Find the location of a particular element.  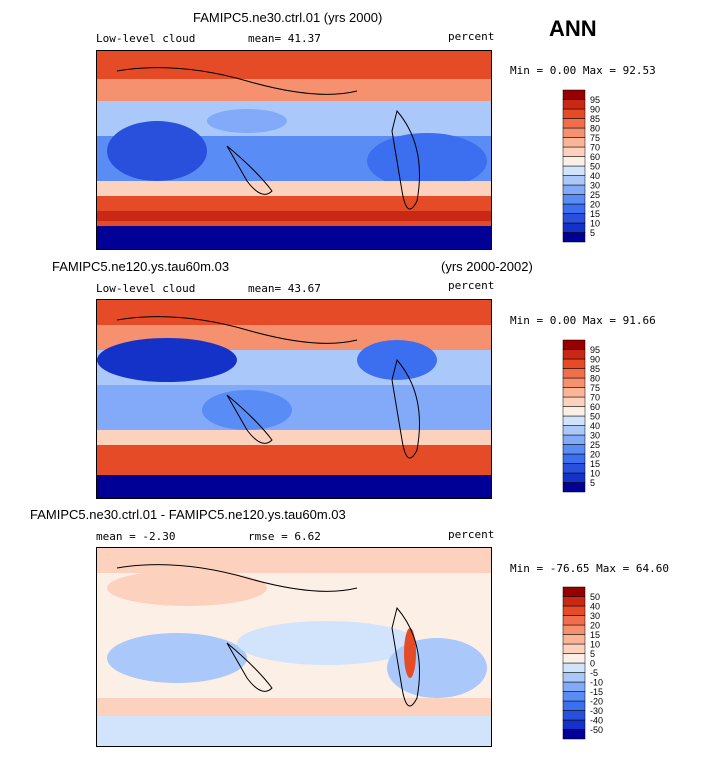

colorbar-label: -40 is located at coordinates (596, 721).